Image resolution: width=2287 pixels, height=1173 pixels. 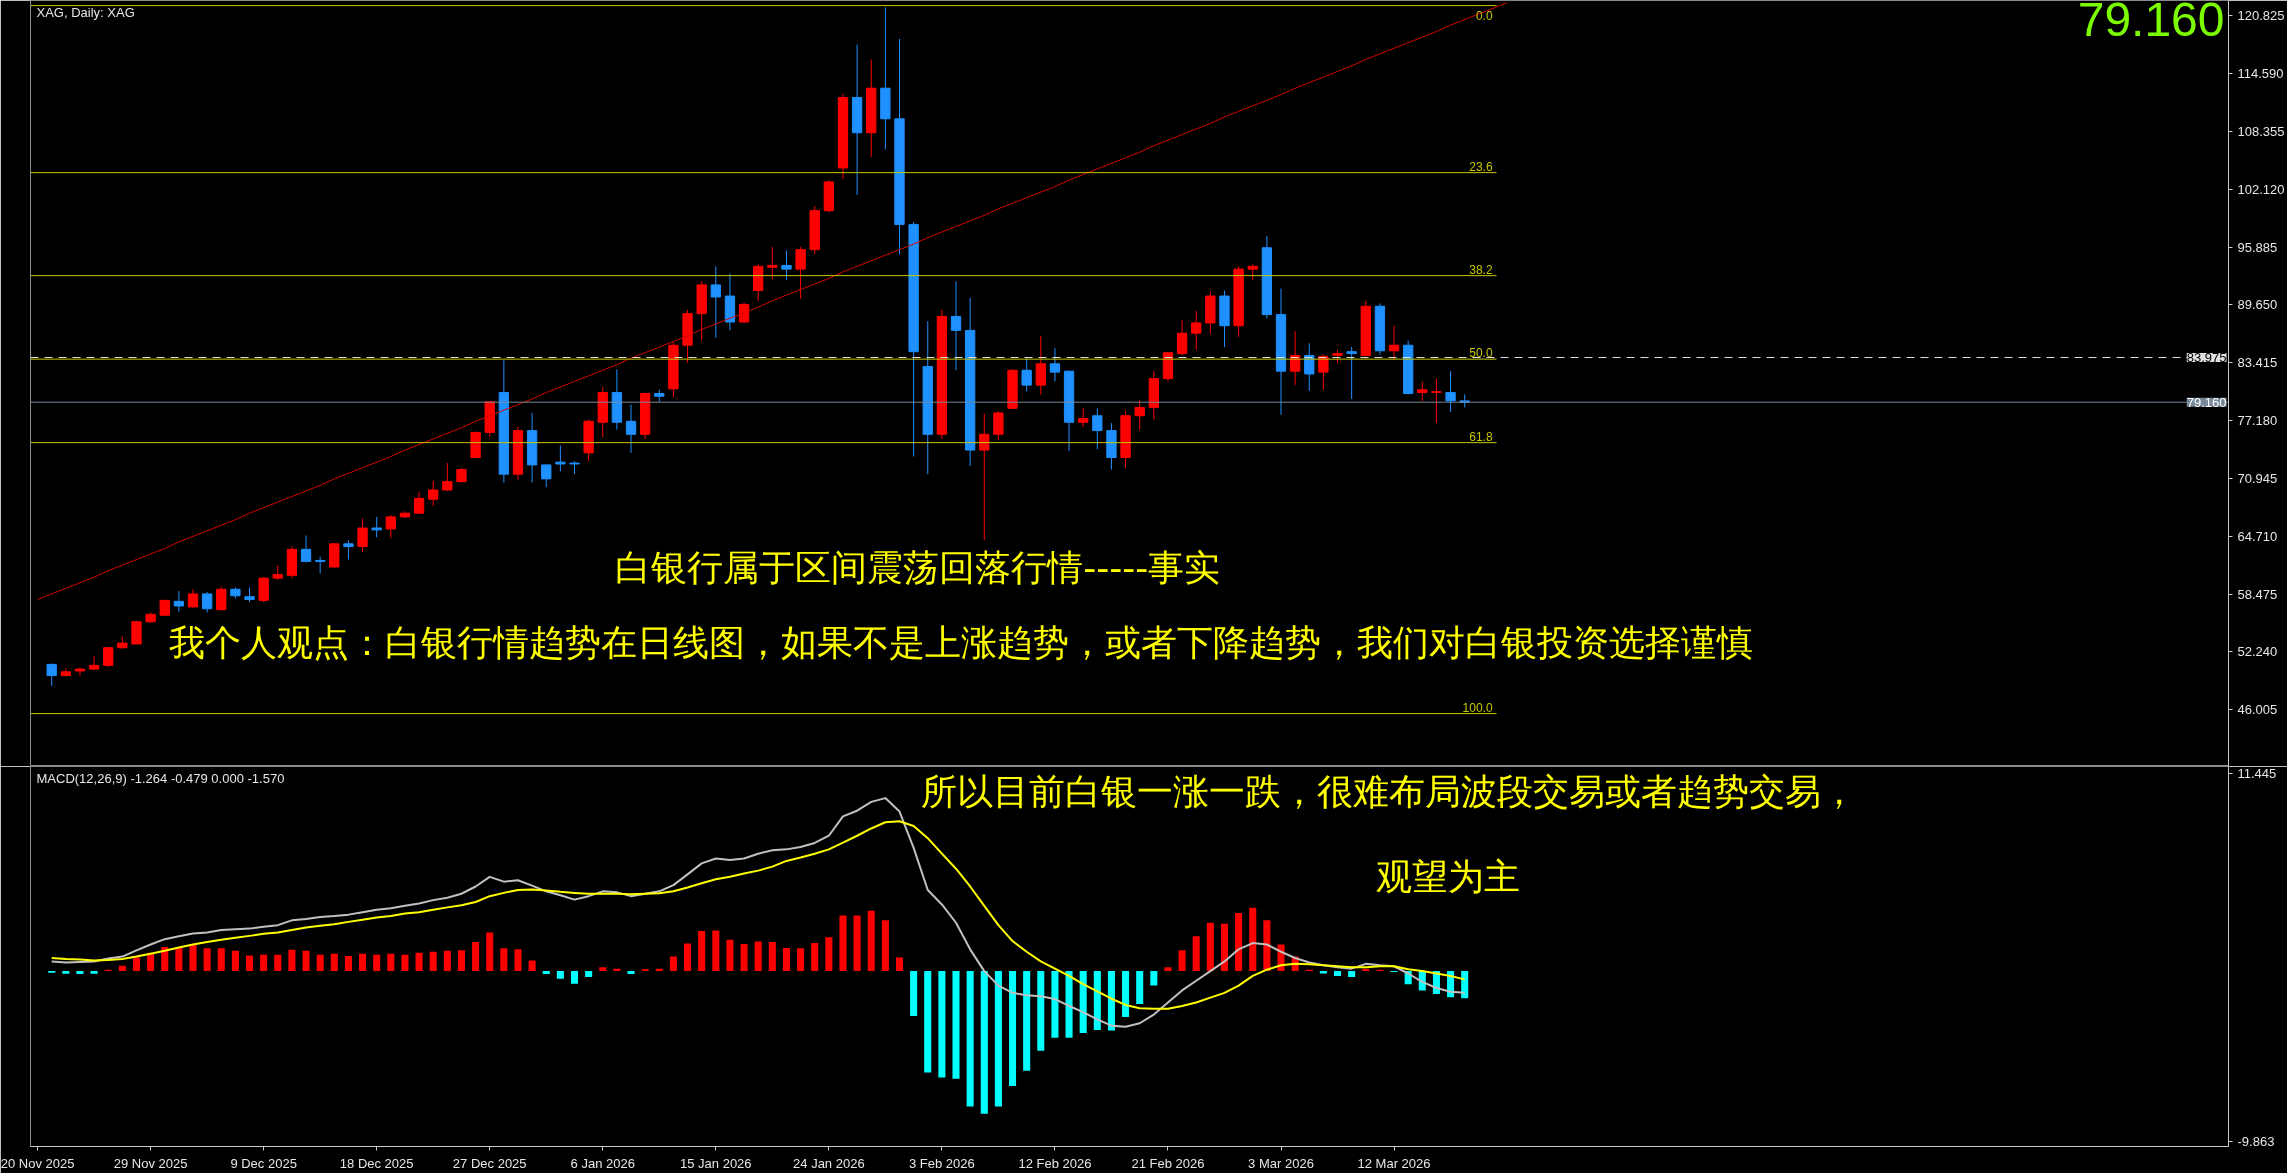 What do you see at coordinates (2257, 421) in the screenshot?
I see `y-tick-label: 77.180` at bounding box center [2257, 421].